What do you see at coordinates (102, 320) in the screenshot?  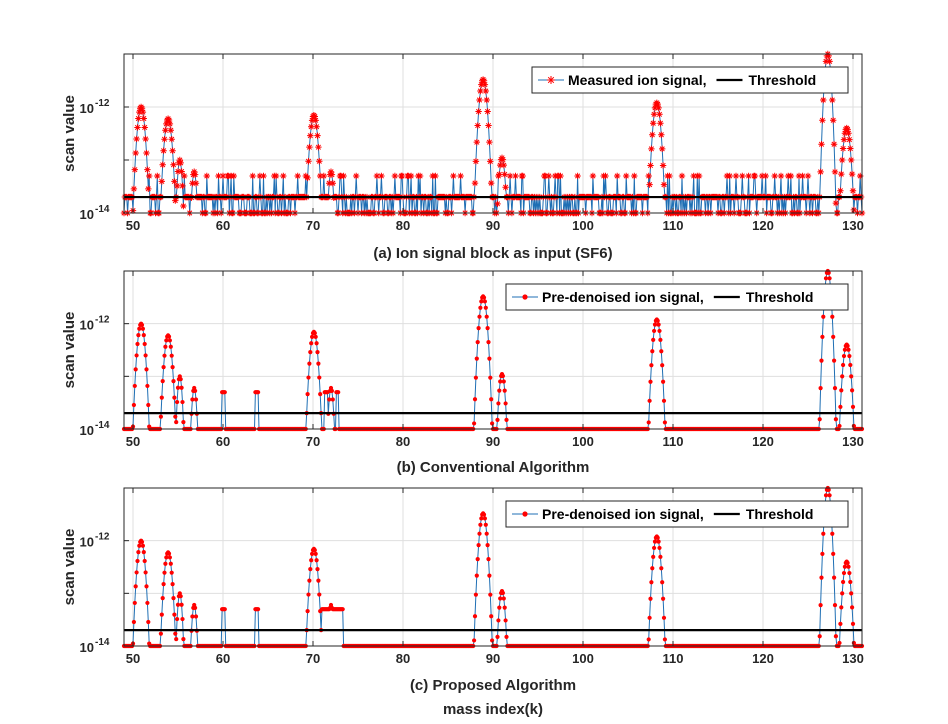 I see `y-tick-exponent: -12` at bounding box center [102, 320].